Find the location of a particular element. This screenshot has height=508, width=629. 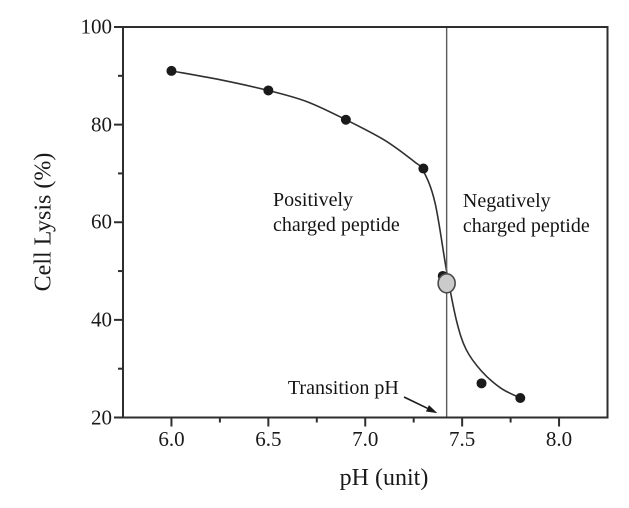

x-tick-label: 7.5 is located at coordinates (462, 439).